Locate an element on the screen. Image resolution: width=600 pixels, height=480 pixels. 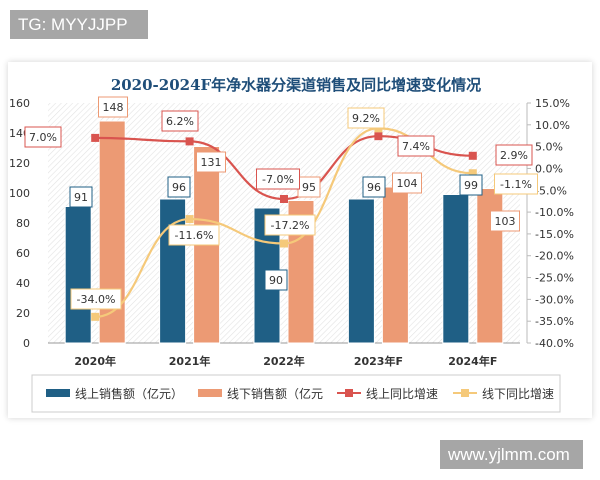
left-axis-tick-label: 20 is located at coordinates (23, 313).